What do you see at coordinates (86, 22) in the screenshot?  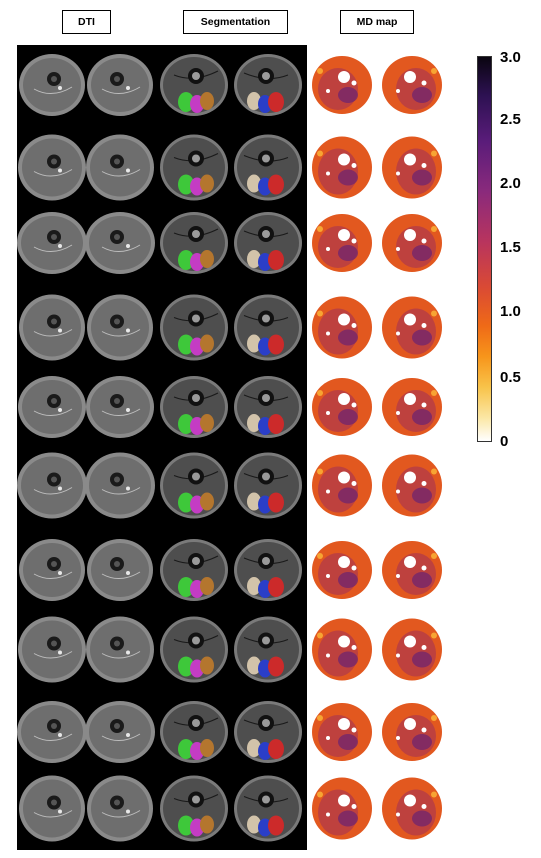 I see `dti-column-label: DTI` at bounding box center [86, 22].